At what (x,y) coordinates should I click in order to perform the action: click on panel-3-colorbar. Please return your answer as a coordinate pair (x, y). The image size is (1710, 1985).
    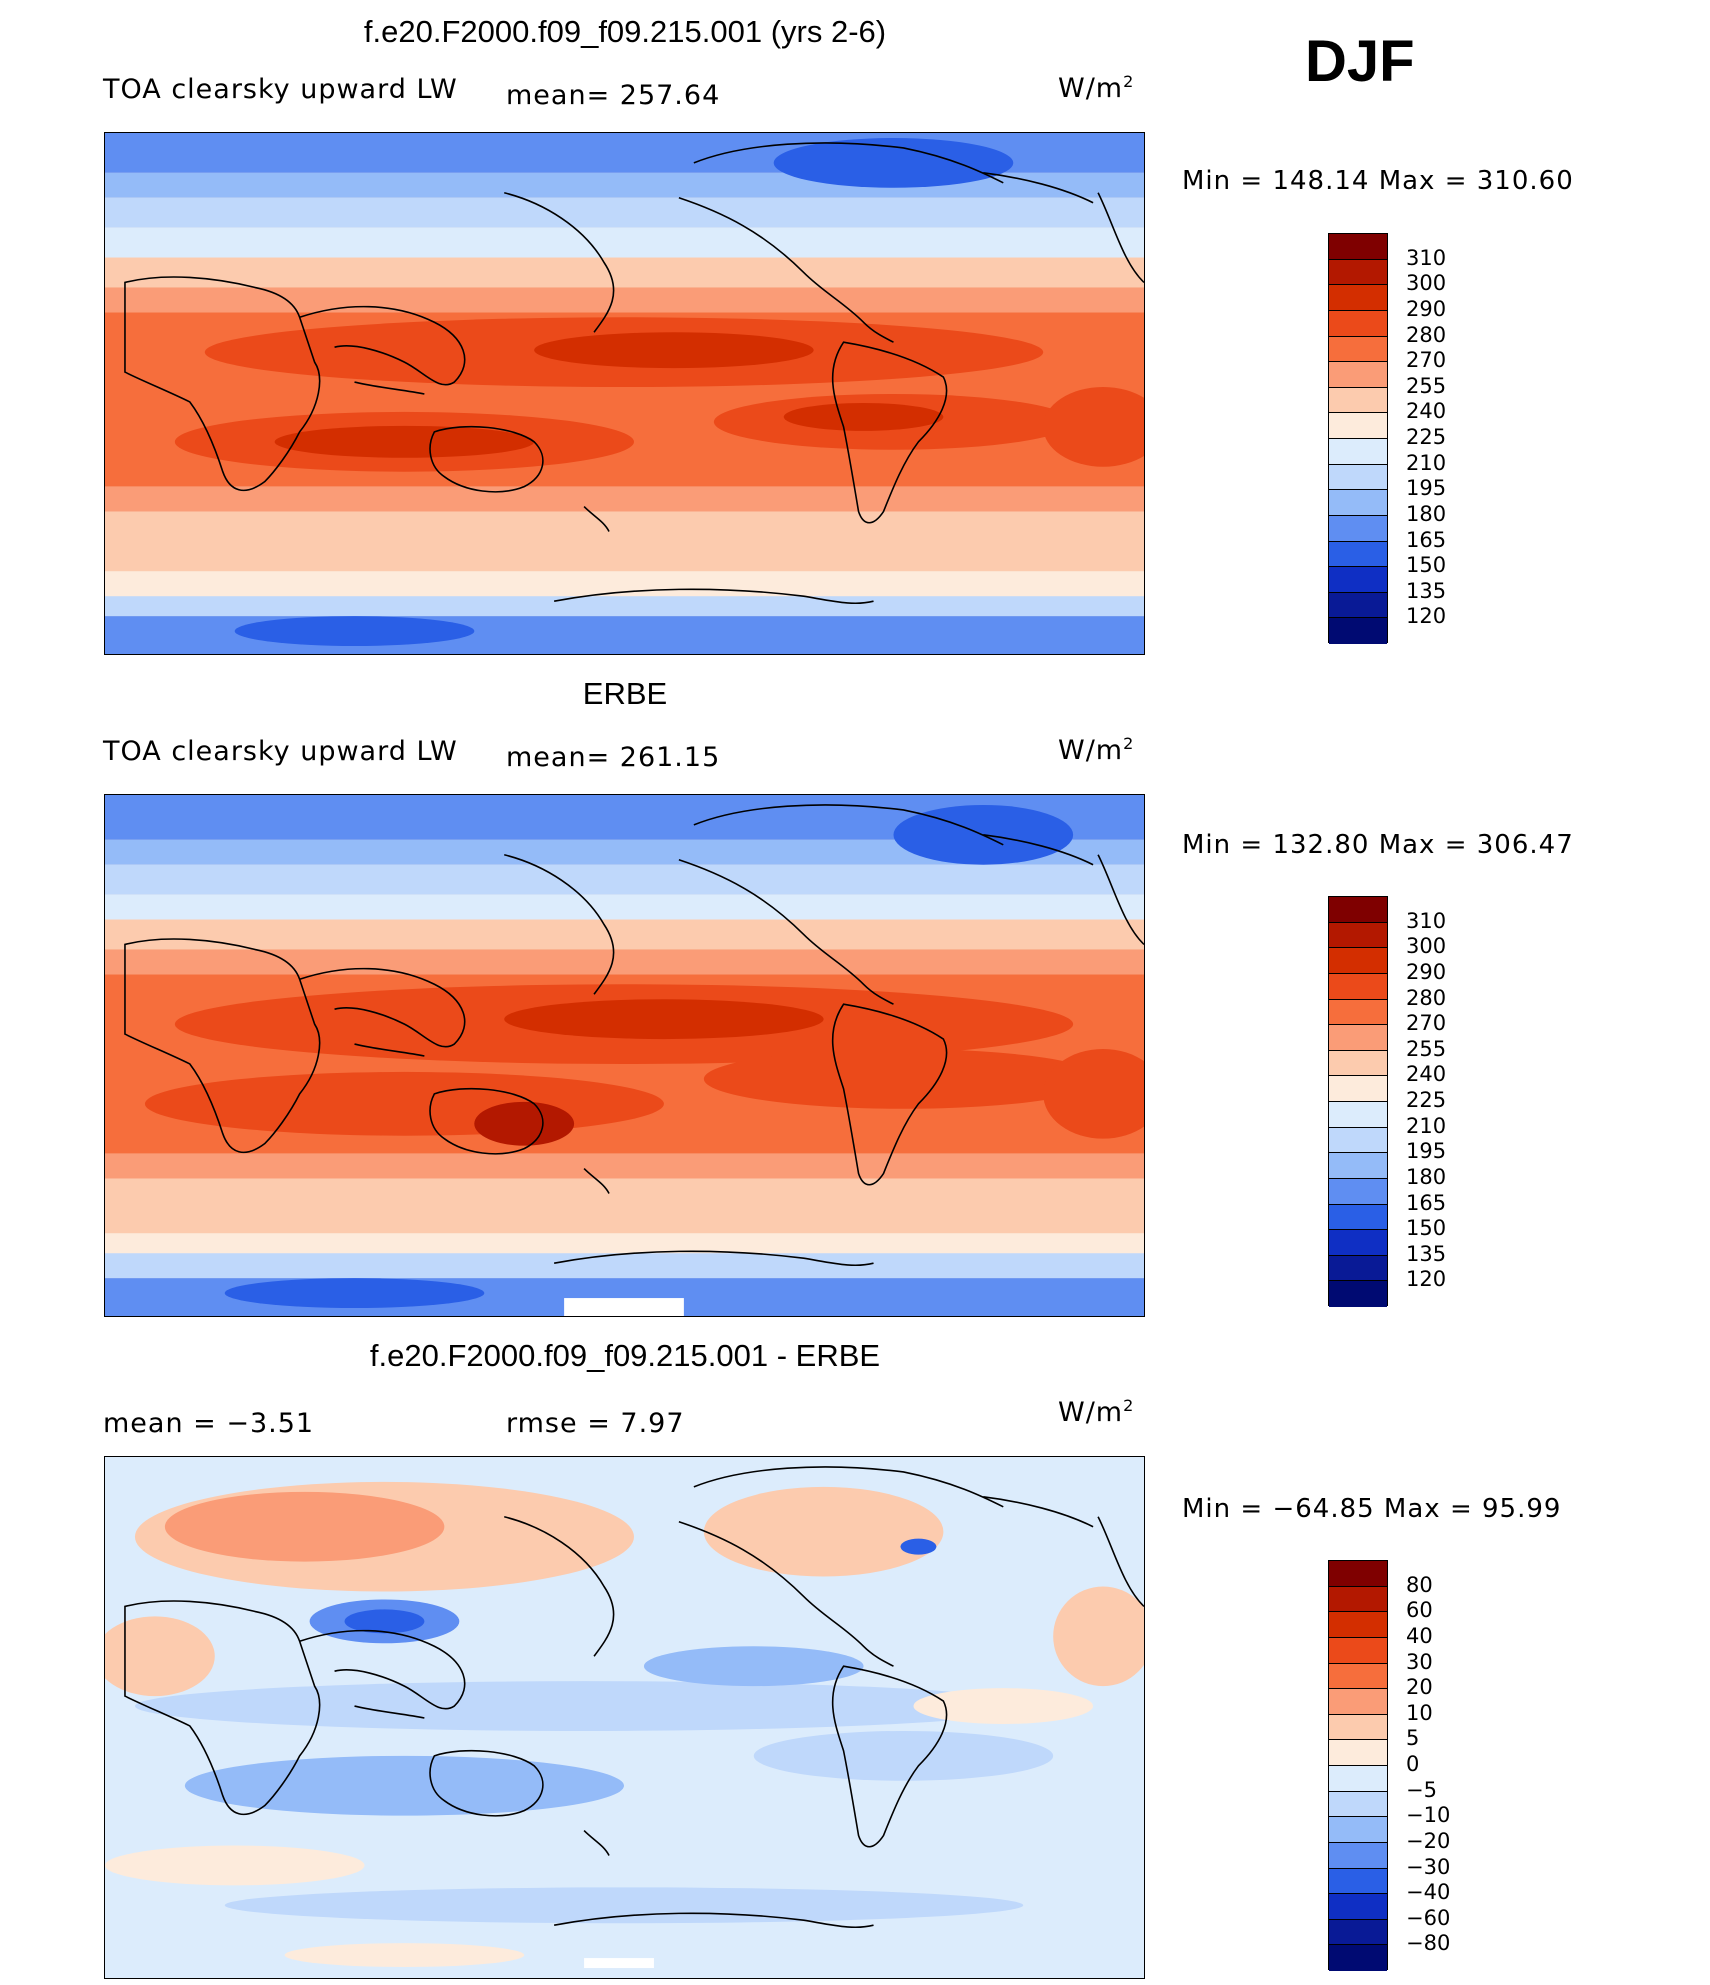
    Looking at the image, I should click on (1358, 1765).